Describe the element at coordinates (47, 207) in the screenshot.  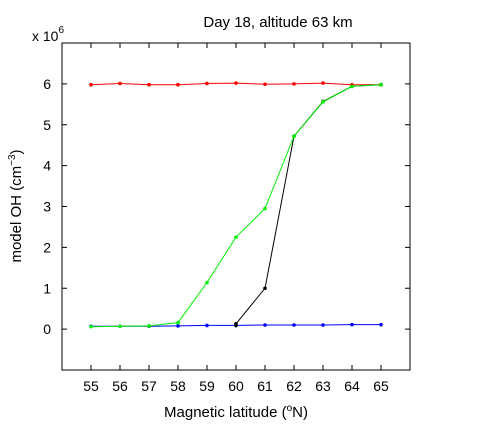
I see `y-tick-label: 3` at that location.